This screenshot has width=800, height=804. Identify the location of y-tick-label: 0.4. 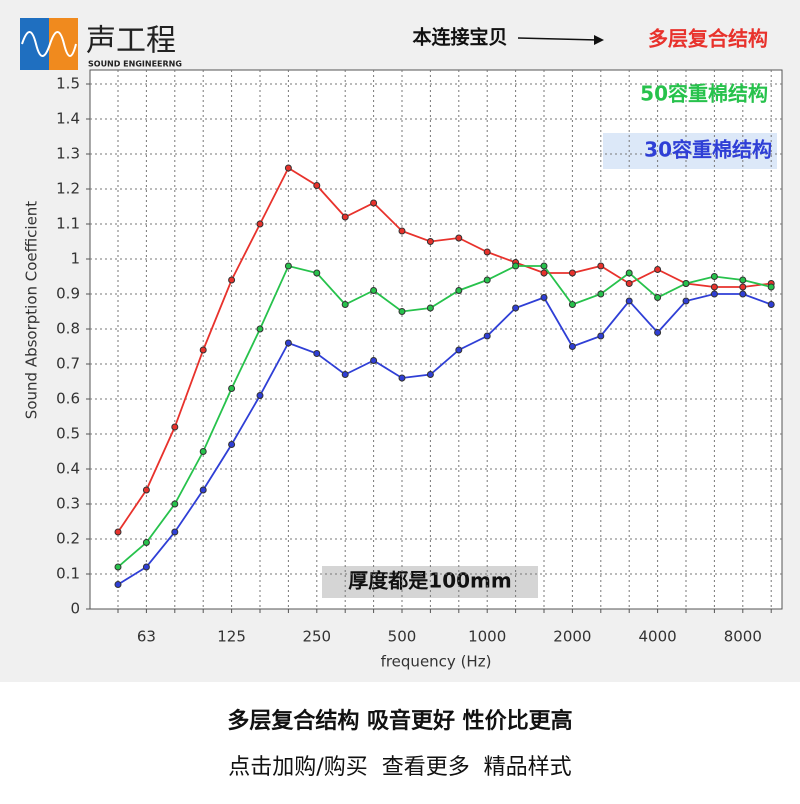
(68, 469).